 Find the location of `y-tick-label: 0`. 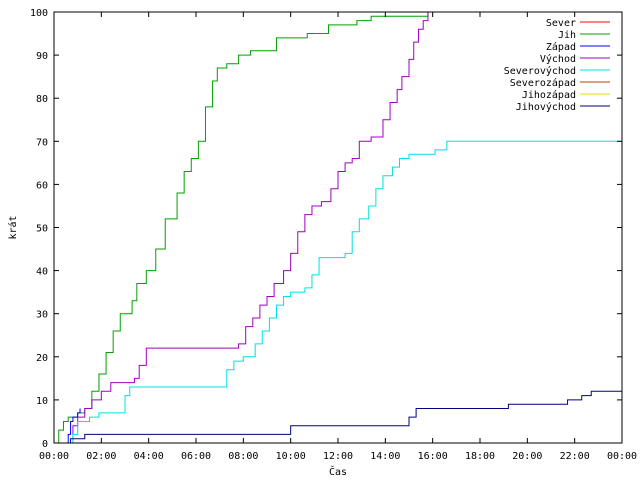

y-tick-label: 0 is located at coordinates (45, 444).